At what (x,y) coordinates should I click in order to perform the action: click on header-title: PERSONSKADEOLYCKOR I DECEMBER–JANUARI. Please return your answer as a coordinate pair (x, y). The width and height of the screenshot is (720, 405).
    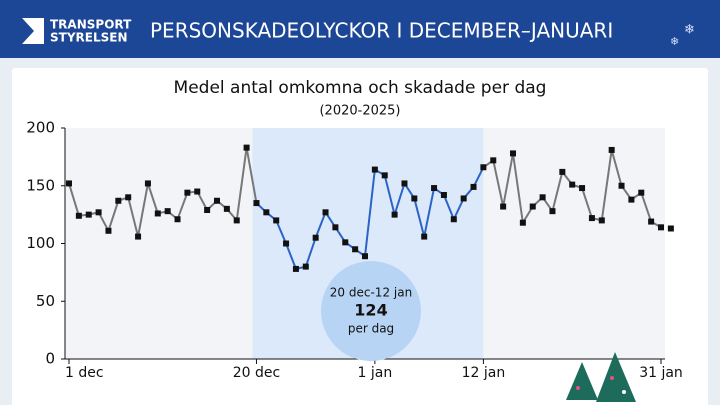
    Looking at the image, I should click on (381, 31).